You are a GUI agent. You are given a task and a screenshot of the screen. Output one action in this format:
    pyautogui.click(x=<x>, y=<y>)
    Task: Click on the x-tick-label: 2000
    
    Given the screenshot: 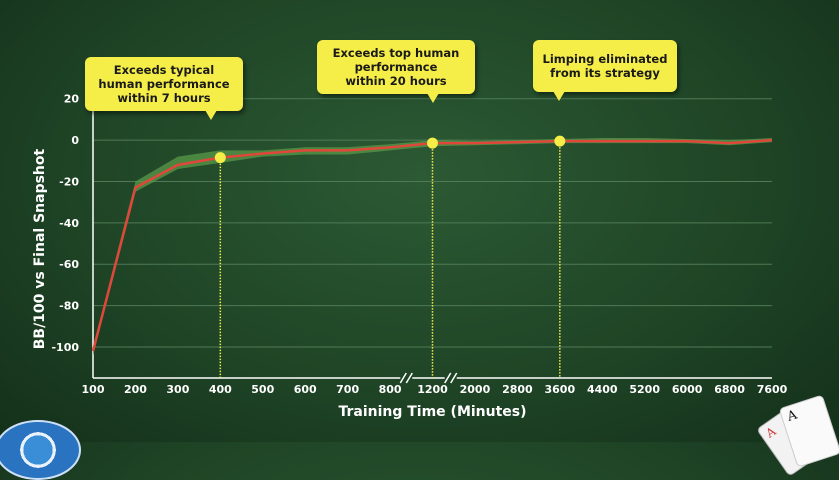 What is the action you would take?
    pyautogui.click(x=475, y=389)
    